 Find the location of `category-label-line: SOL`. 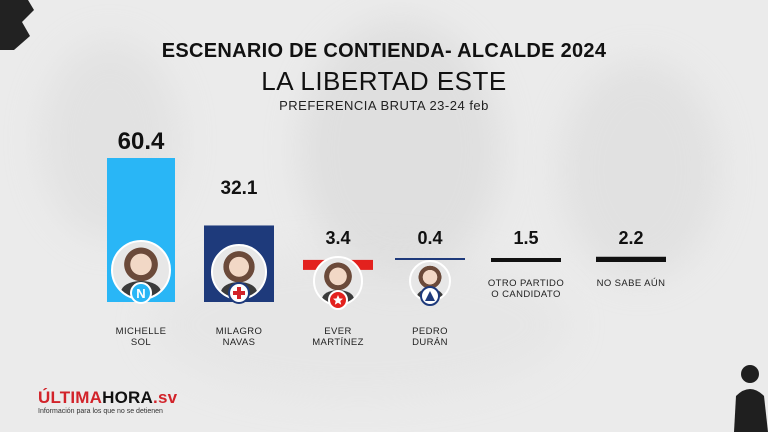

category-label-line: SOL is located at coordinates (141, 342).